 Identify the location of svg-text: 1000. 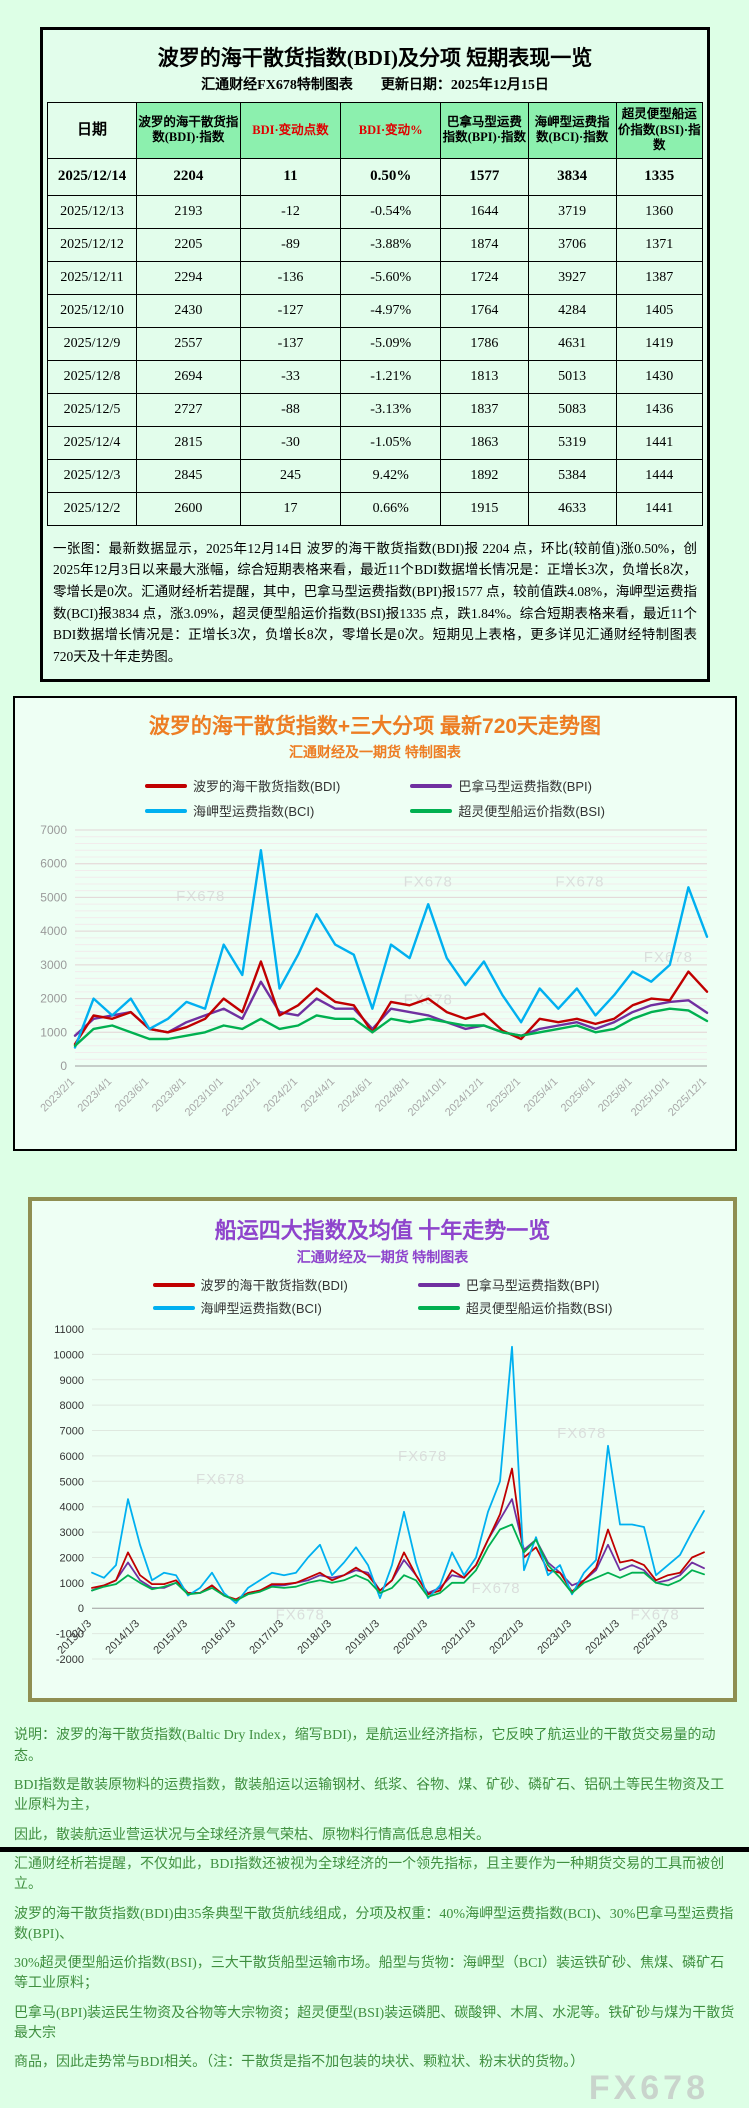
(53, 1033).